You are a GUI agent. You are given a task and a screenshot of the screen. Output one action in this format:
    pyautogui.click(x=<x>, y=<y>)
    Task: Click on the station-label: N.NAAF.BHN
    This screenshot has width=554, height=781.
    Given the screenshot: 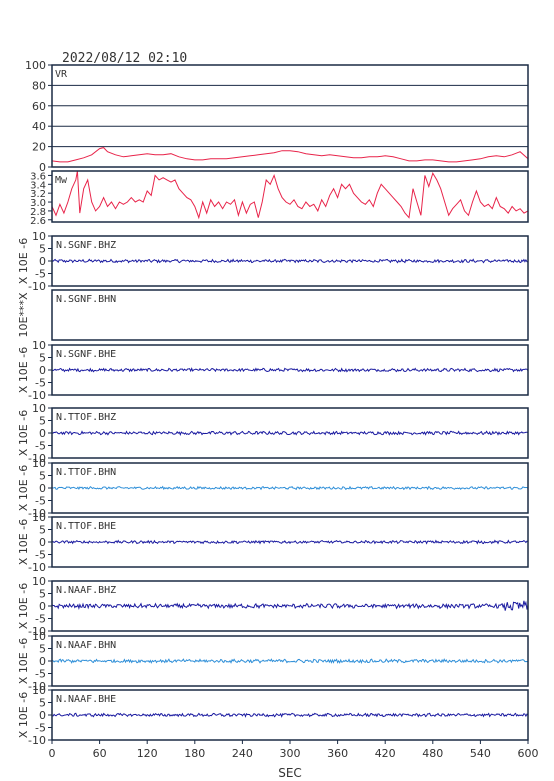 What is the action you would take?
    pyautogui.click(x=86, y=645)
    